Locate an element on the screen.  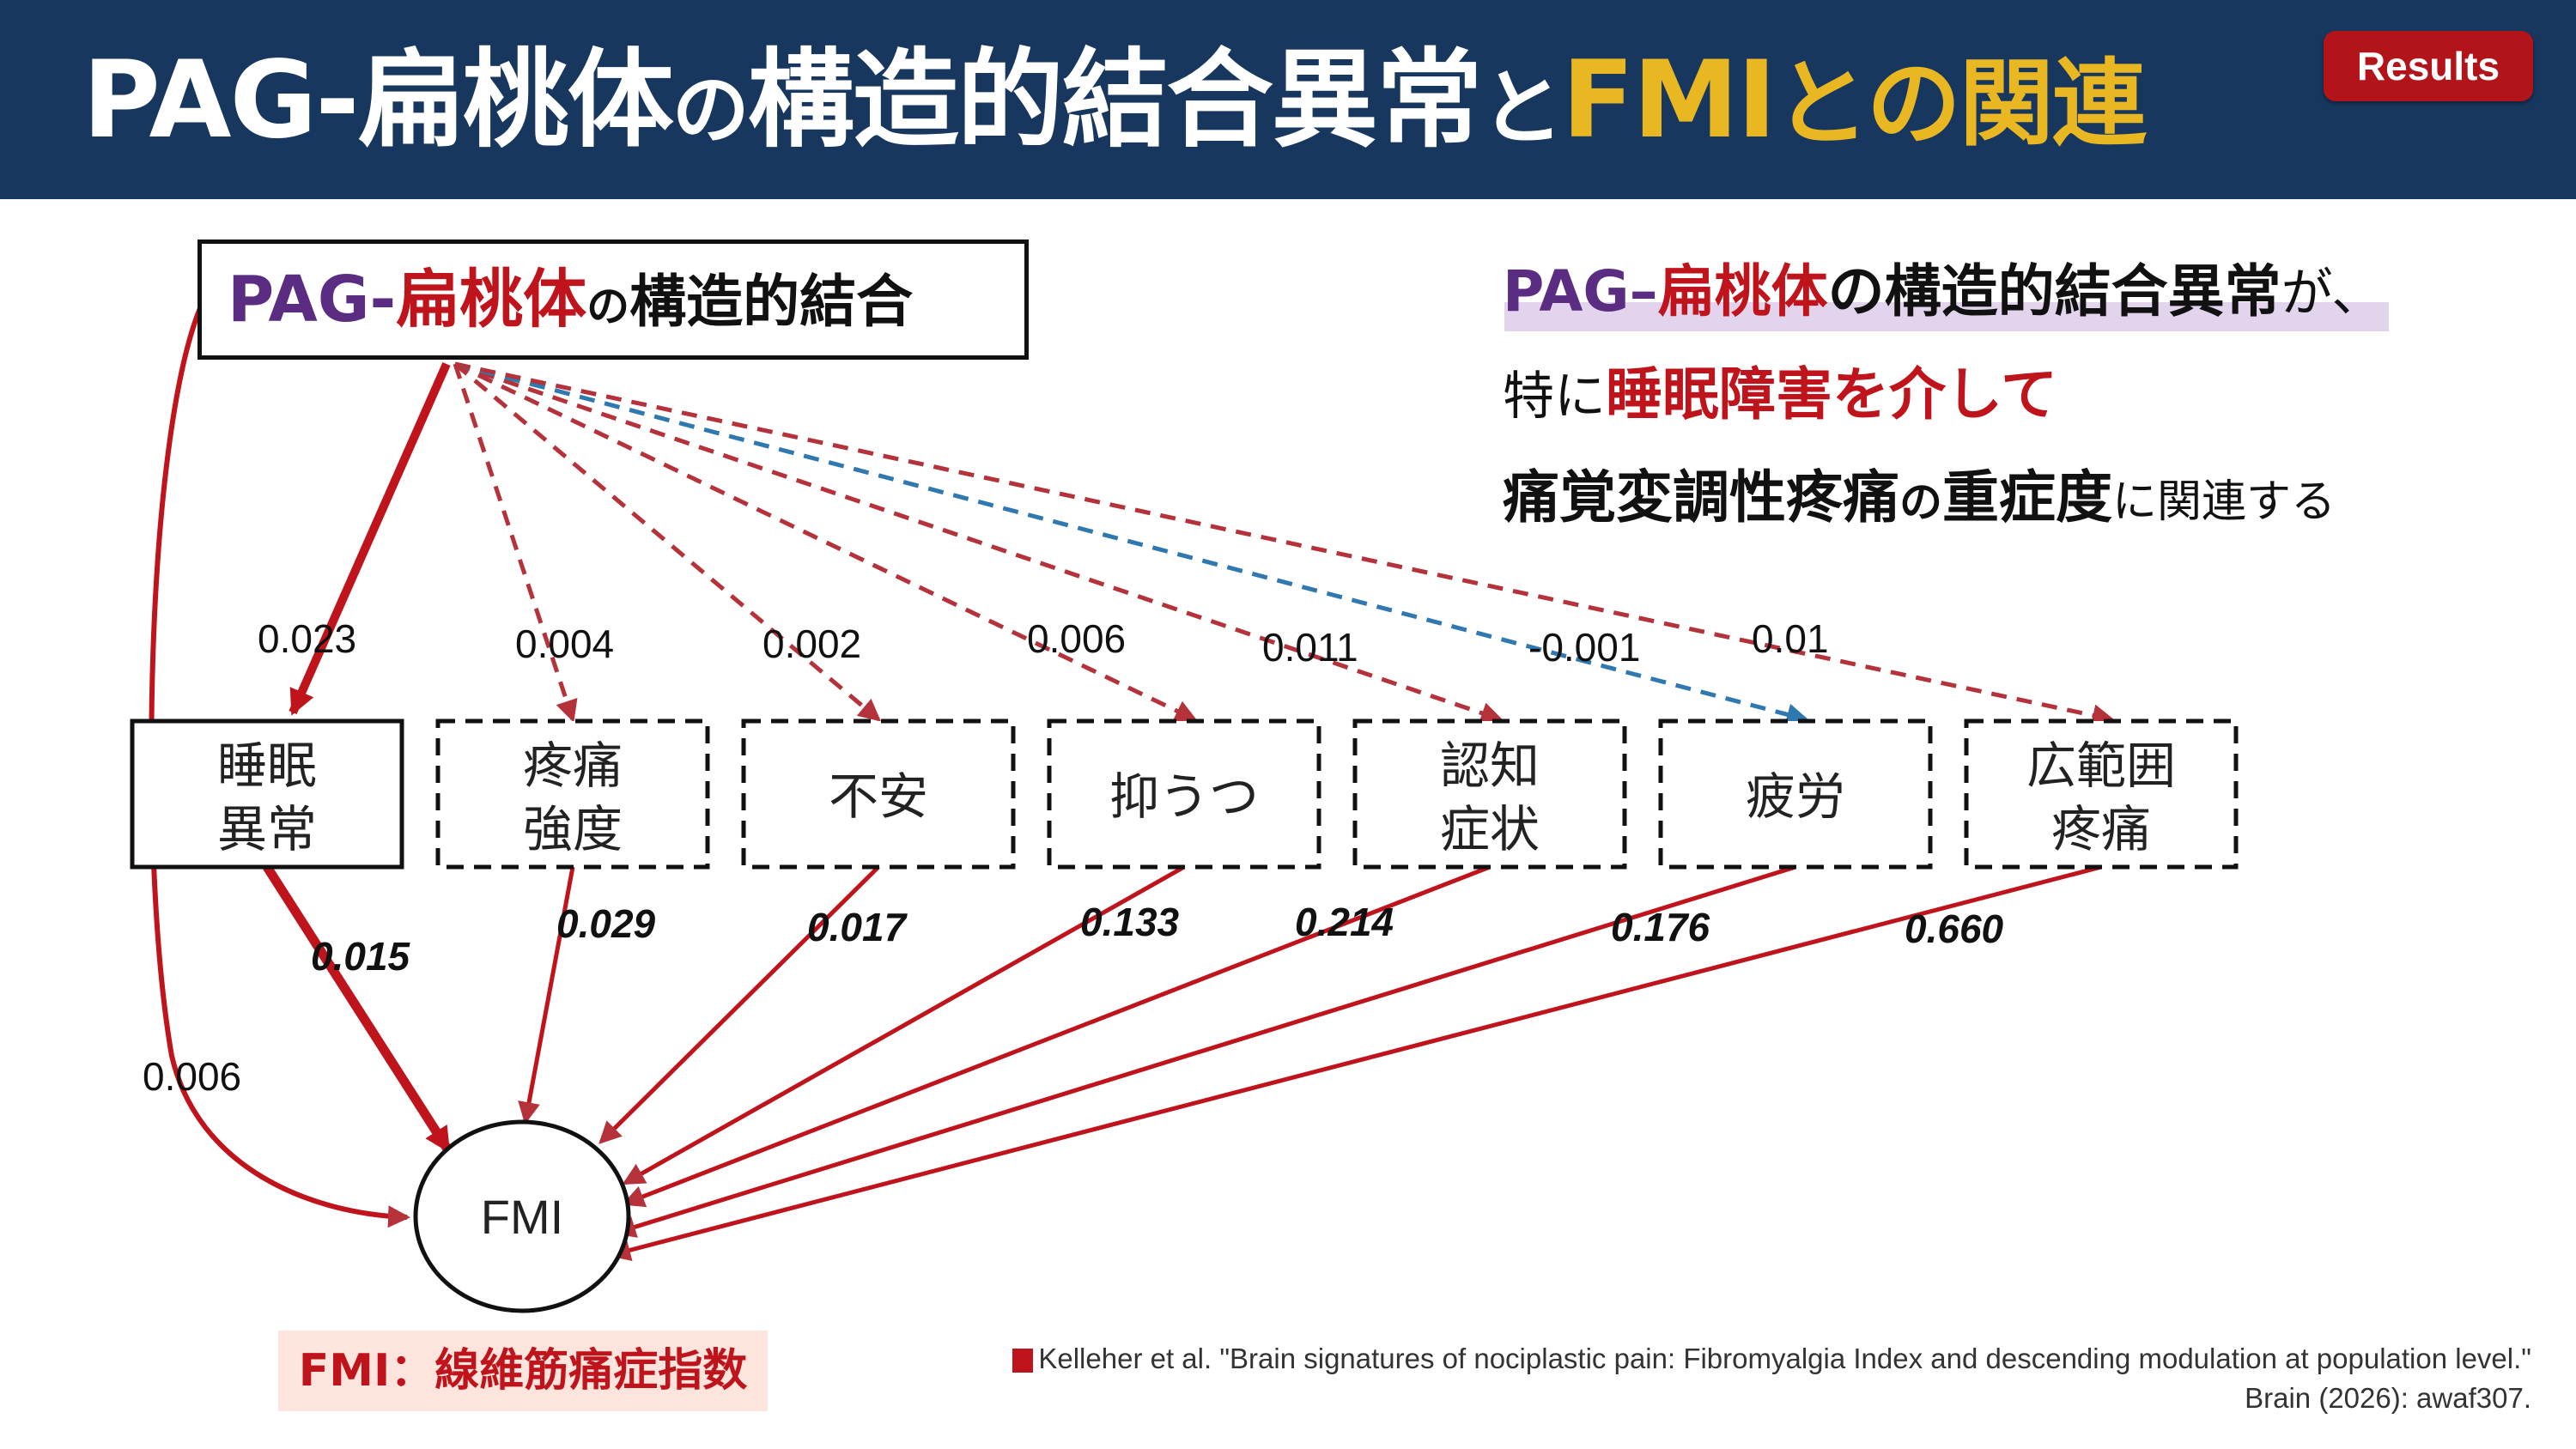
fmi-definition: FMI：線維筋痛症指数 is located at coordinates (523, 1371).